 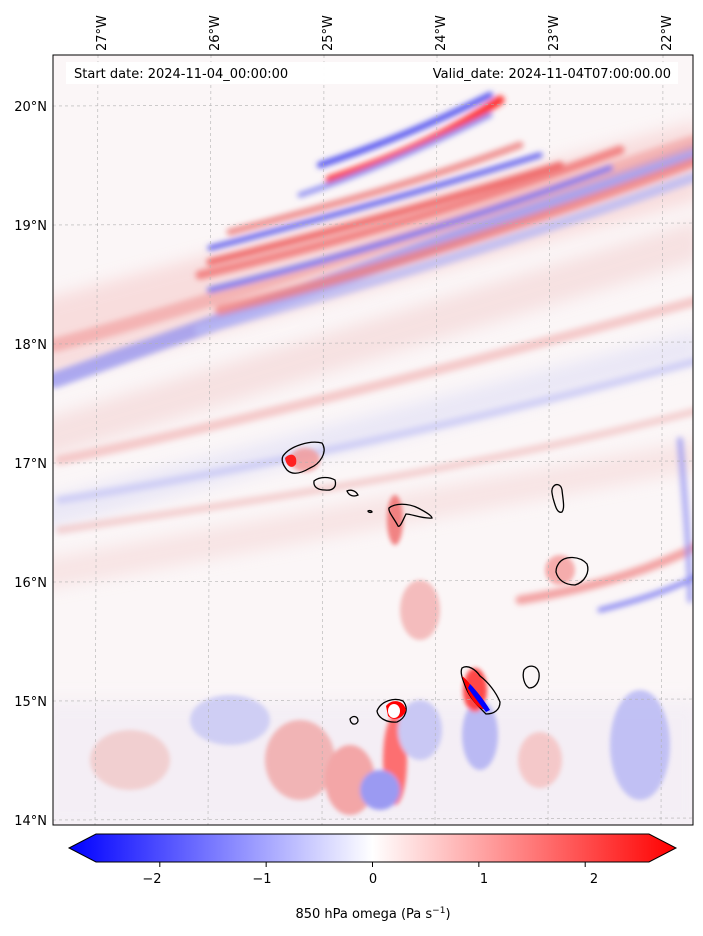 What do you see at coordinates (372, 864) in the screenshot?
I see `colorbar-ticks` at bounding box center [372, 864].